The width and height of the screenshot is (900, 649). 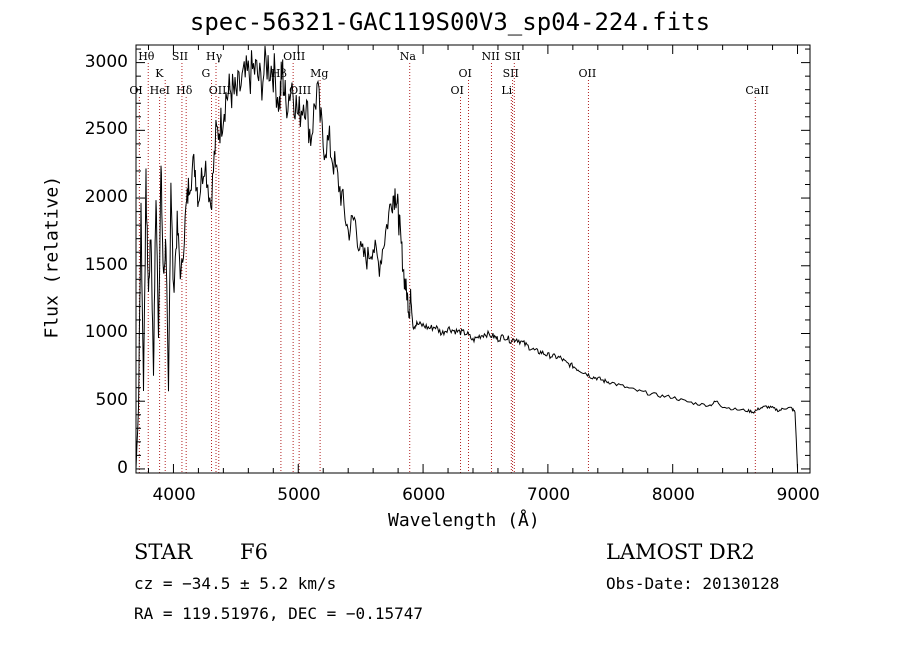 What do you see at coordinates (299, 495) in the screenshot?
I see `x-tick-label: 5000` at bounding box center [299, 495].